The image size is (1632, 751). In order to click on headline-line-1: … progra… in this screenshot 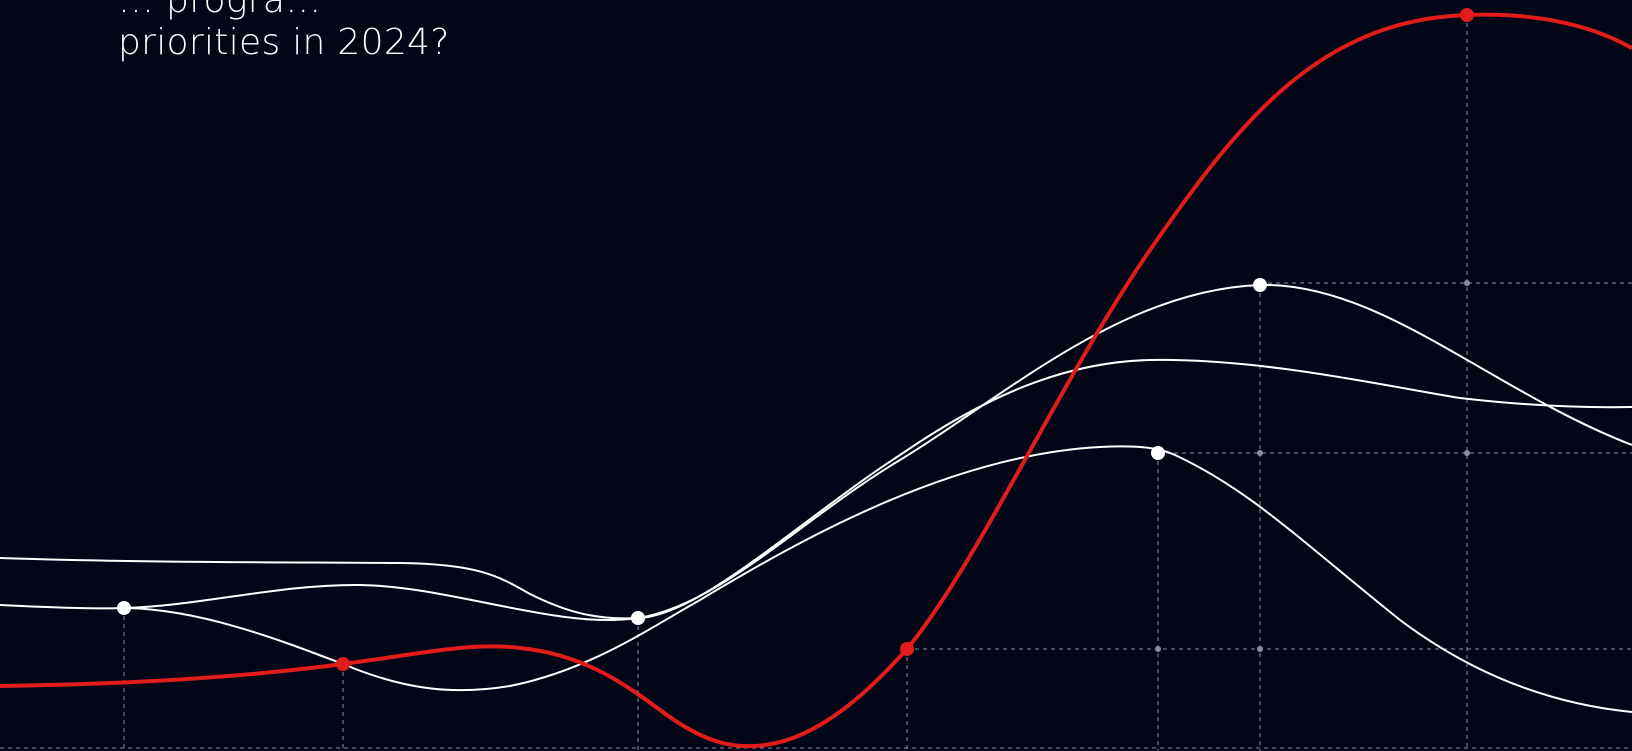, I will do `click(220, 10)`.